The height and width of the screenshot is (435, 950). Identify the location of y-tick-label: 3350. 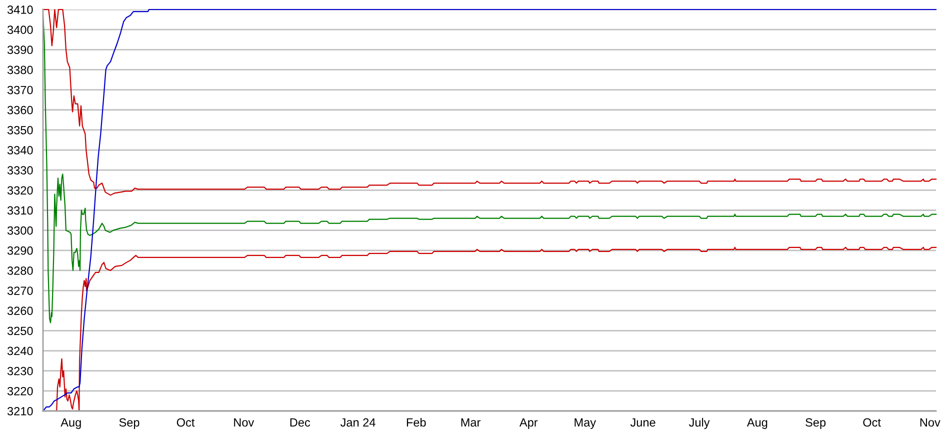
(20, 130).